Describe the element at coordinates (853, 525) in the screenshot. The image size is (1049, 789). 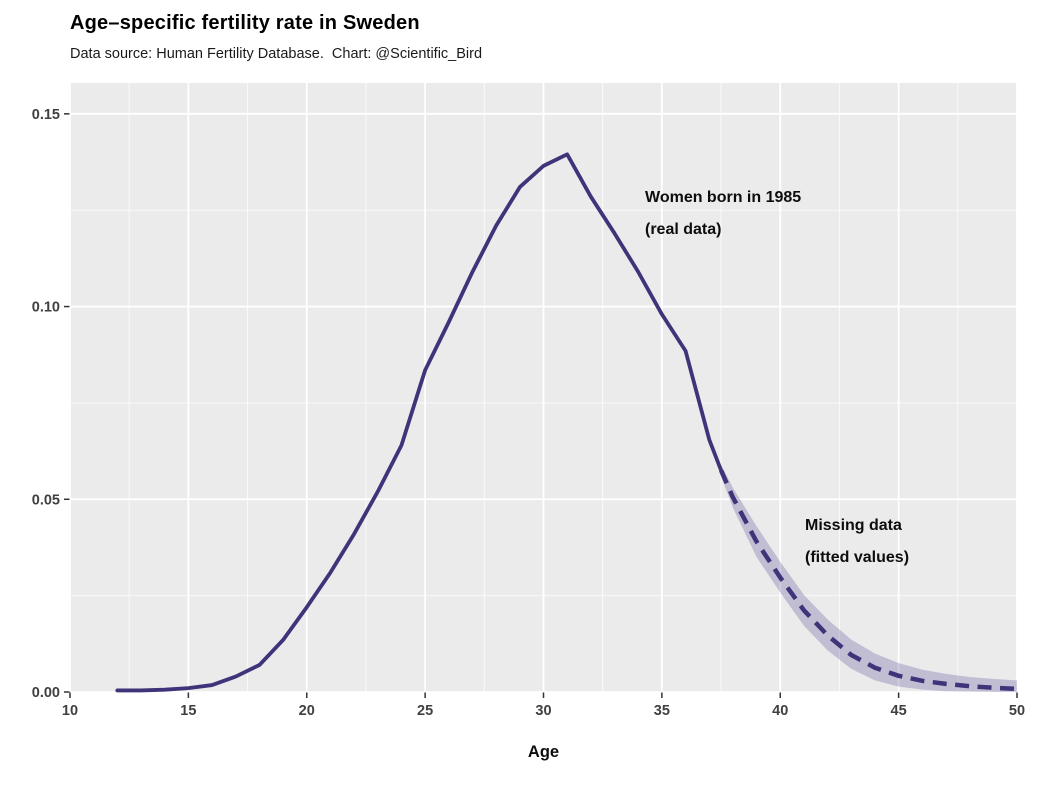
I see `annotation-fitted-values-line1: Missing data` at that location.